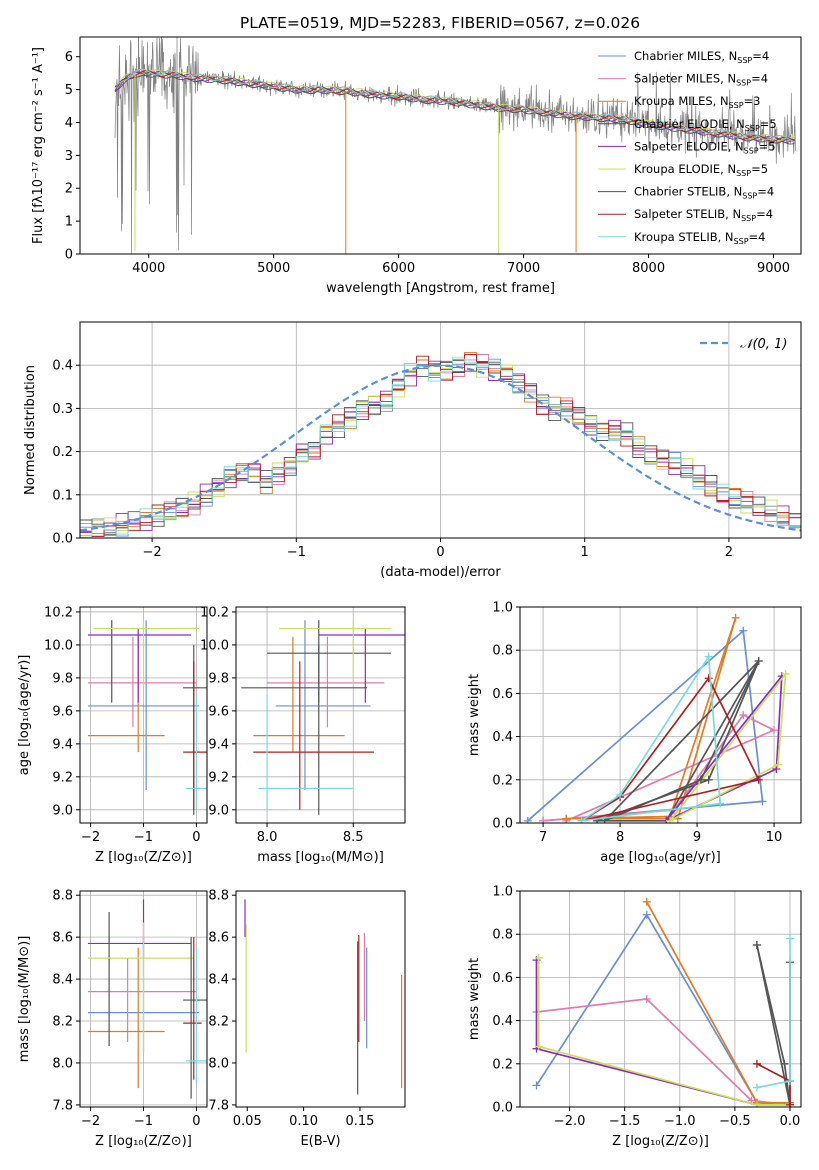 The image size is (819, 1170). I want to click on legend-entry: Kroupa MILES, NSSP=3, so click(697, 102).